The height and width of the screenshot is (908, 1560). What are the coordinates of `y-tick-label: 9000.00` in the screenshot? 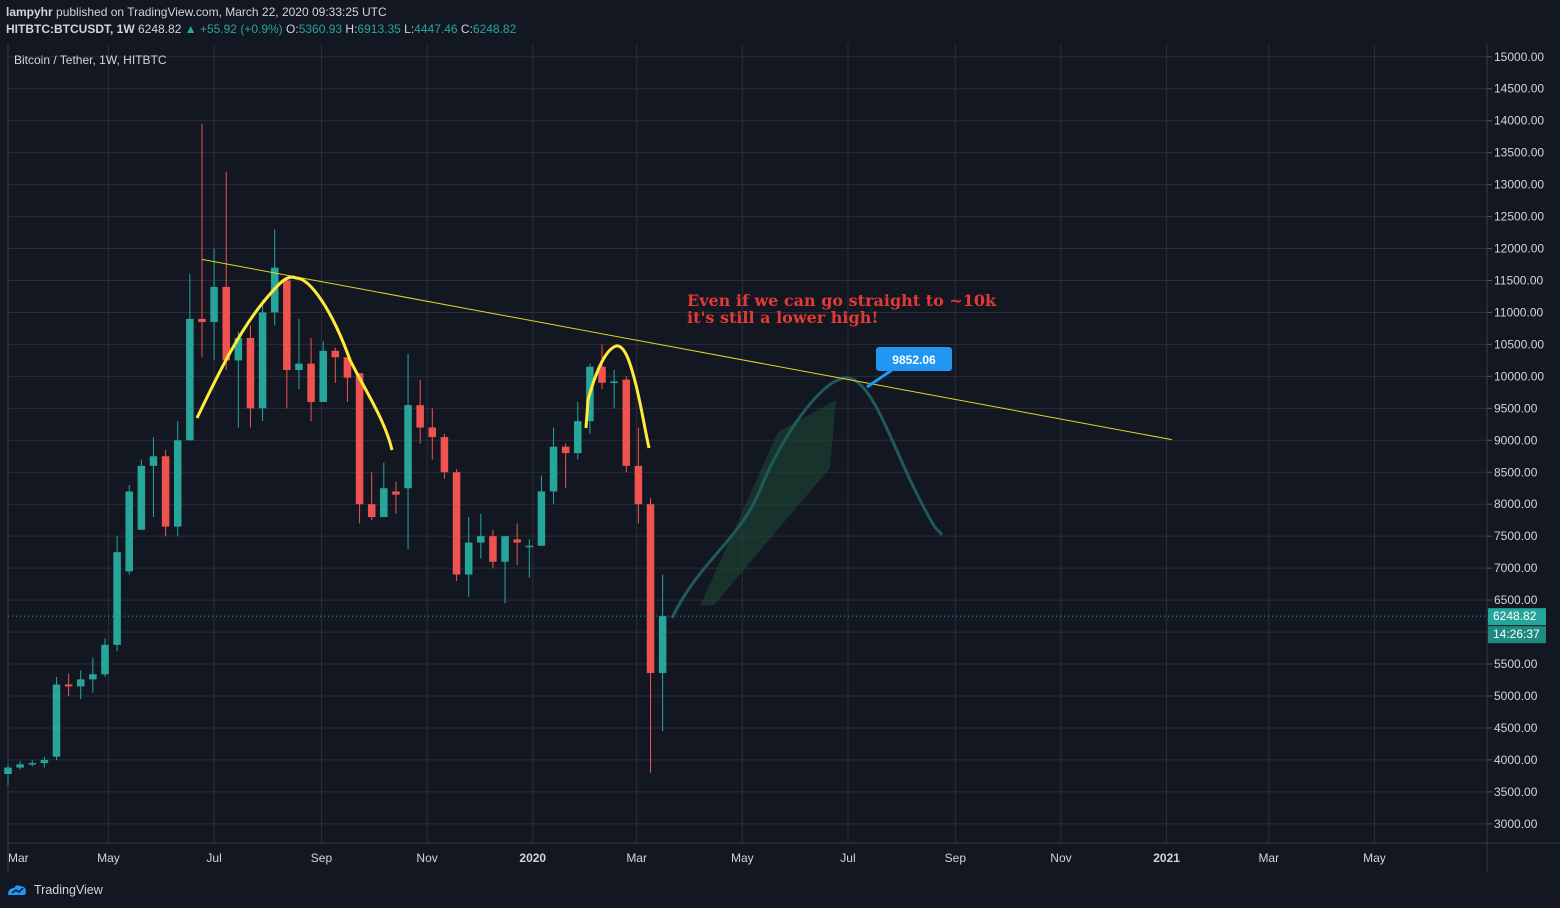 It's located at (1516, 440).